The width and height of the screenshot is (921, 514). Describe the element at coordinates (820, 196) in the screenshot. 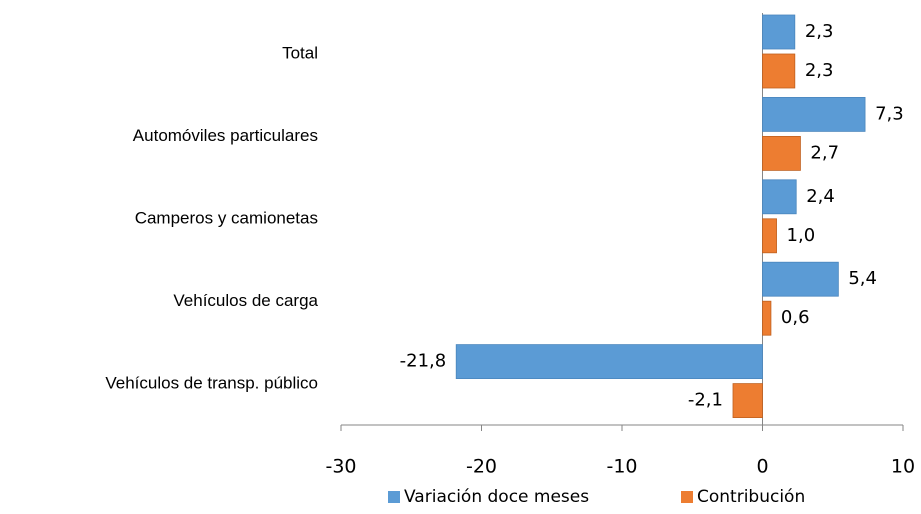

I see `value-label: 2,4` at that location.